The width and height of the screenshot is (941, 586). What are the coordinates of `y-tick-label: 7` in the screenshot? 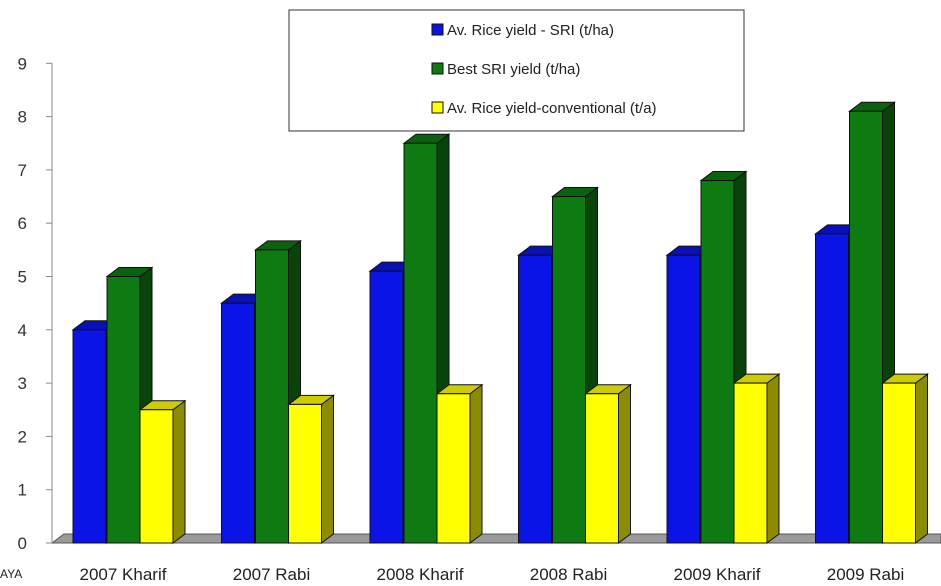 It's located at (22, 170).